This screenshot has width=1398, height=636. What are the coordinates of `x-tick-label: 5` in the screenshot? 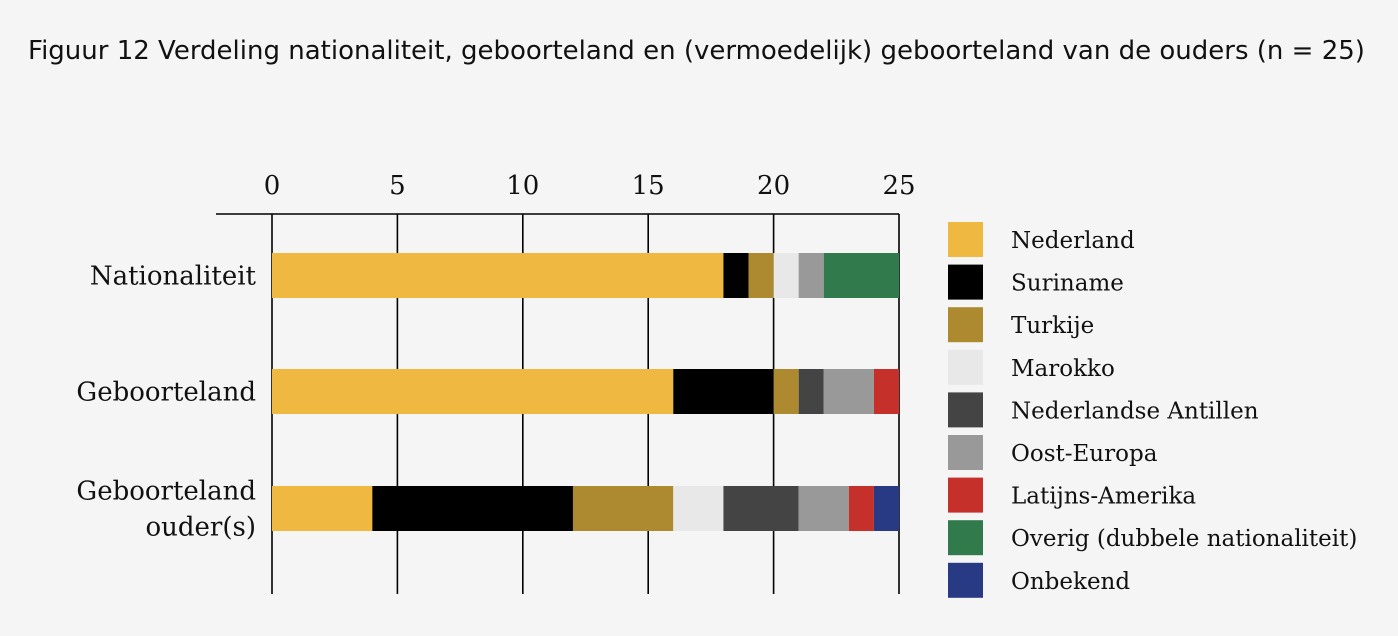 It's located at (397, 186).